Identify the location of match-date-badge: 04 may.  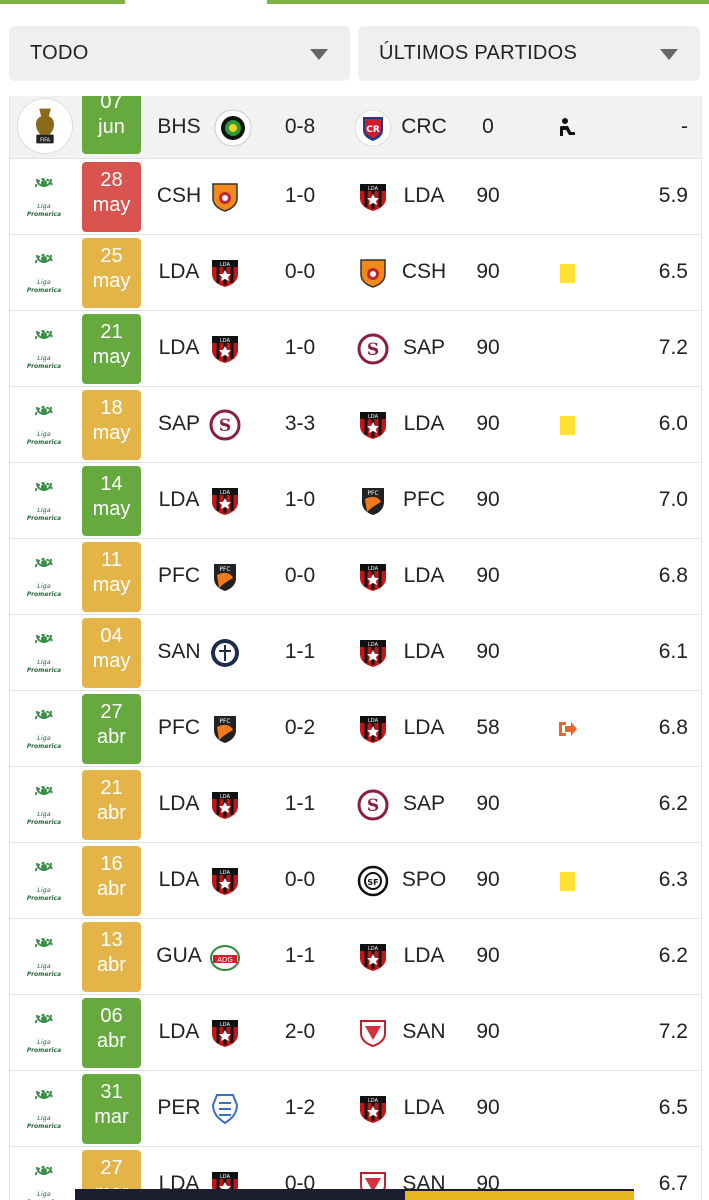
(111, 653).